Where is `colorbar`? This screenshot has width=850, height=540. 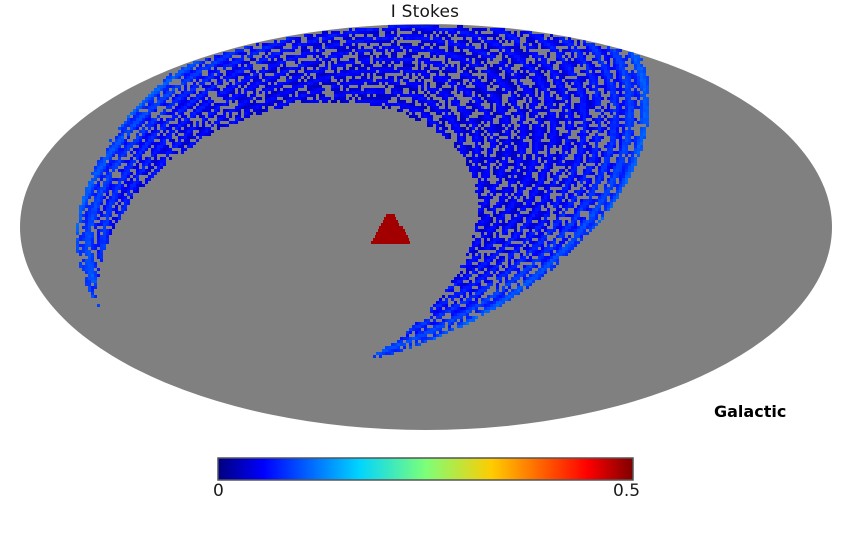 colorbar is located at coordinates (425, 469).